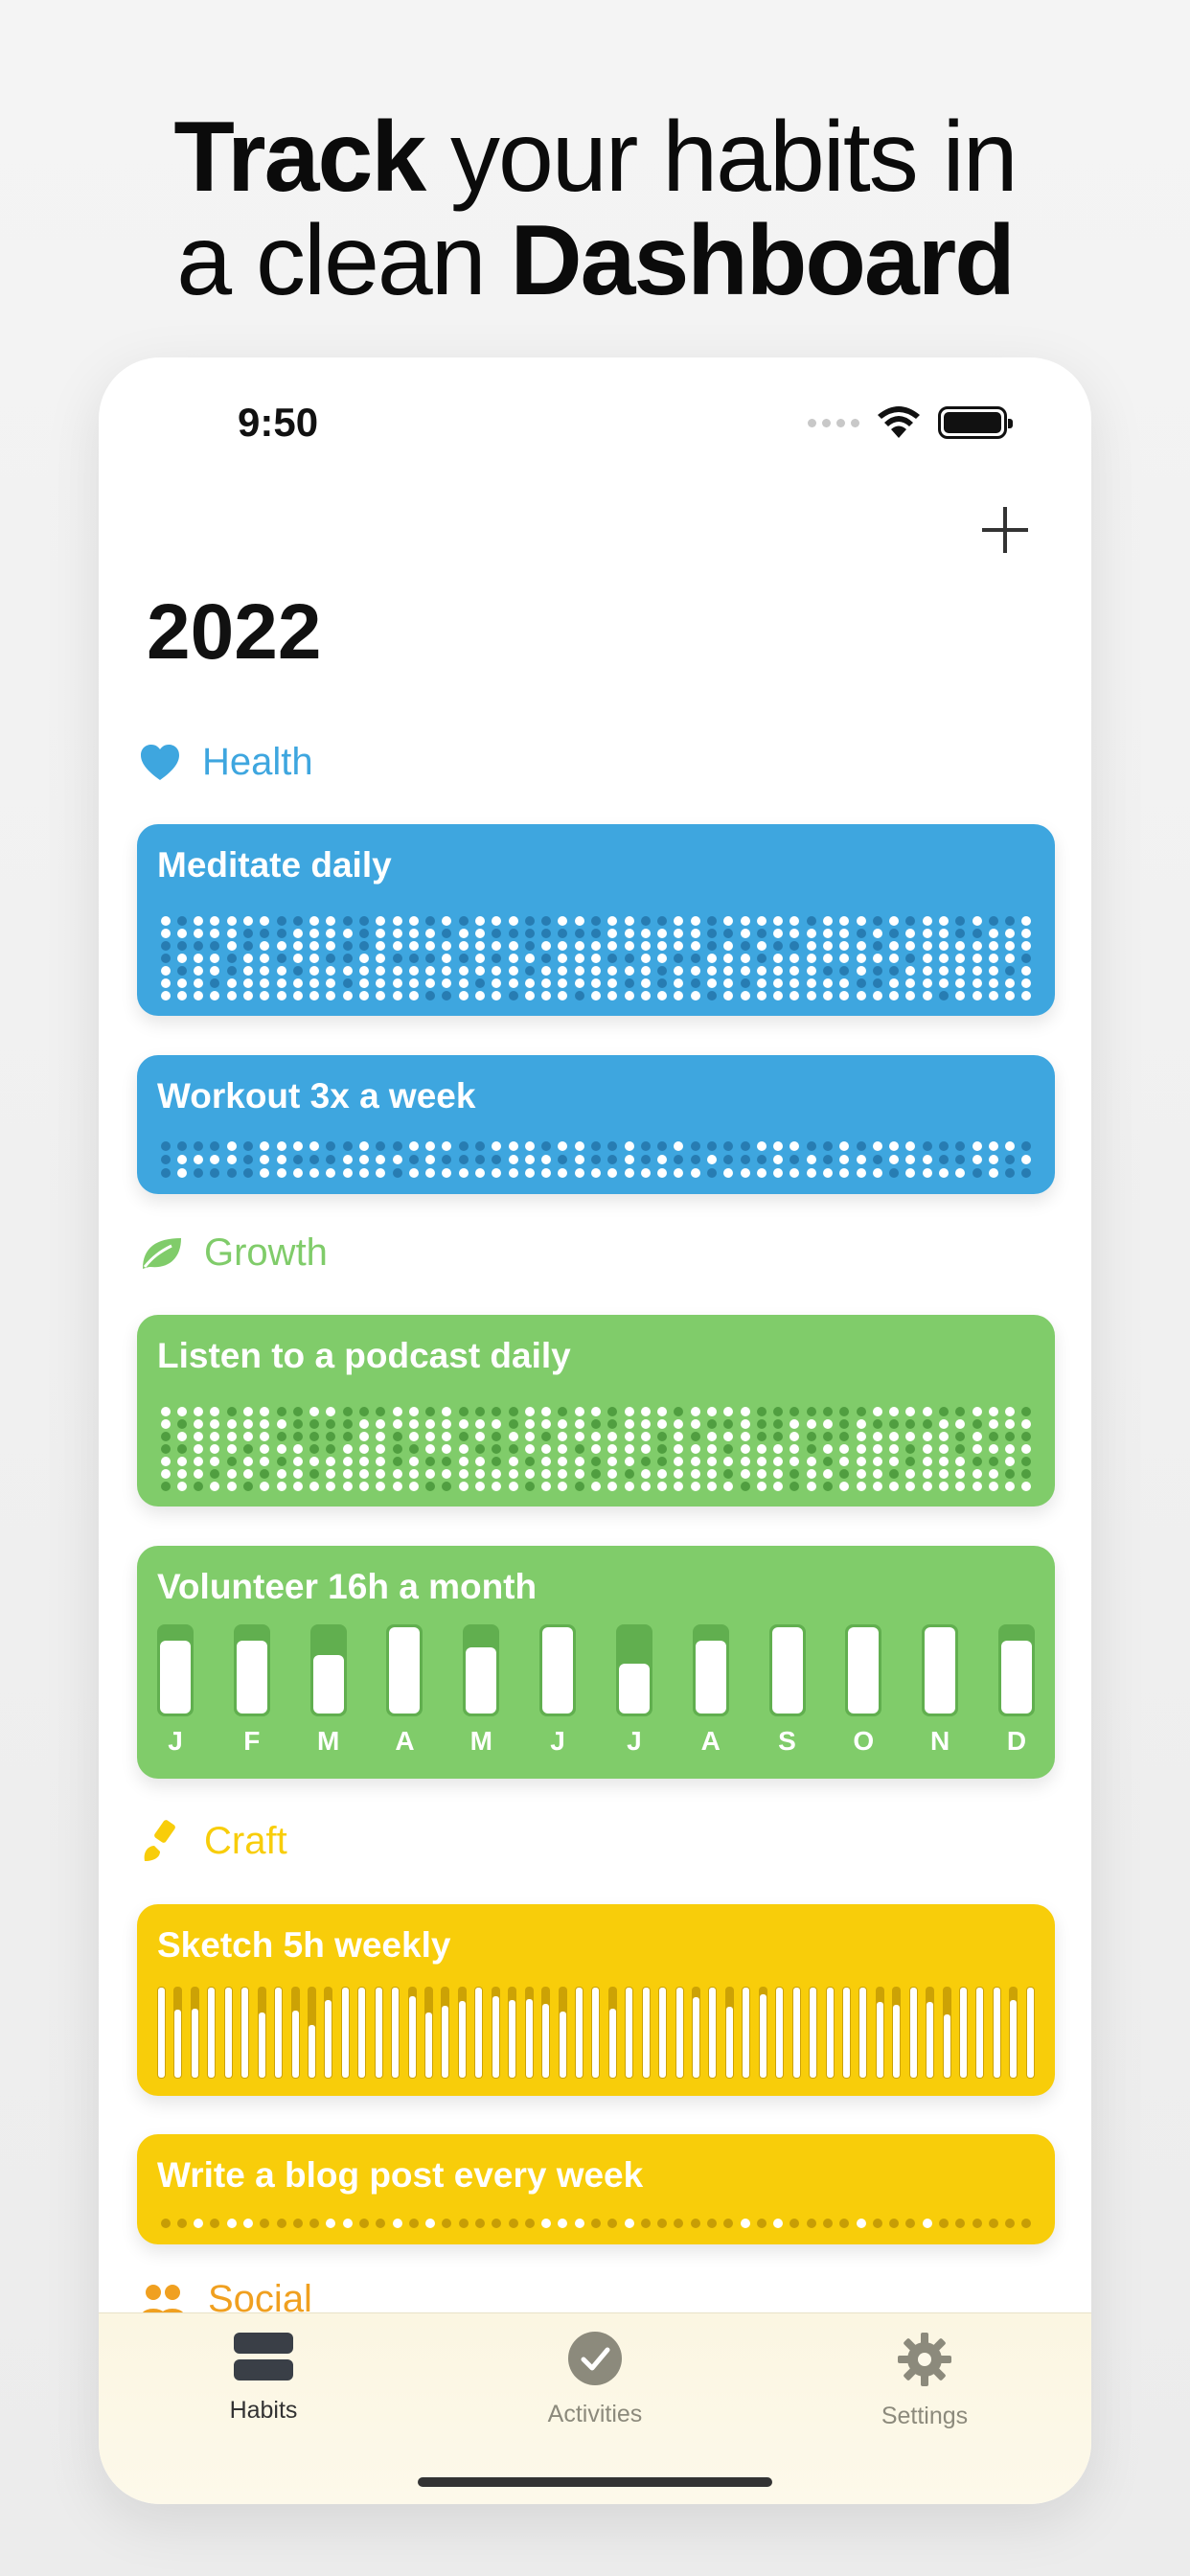  What do you see at coordinates (1005, 530) in the screenshot?
I see `add-habit-button` at bounding box center [1005, 530].